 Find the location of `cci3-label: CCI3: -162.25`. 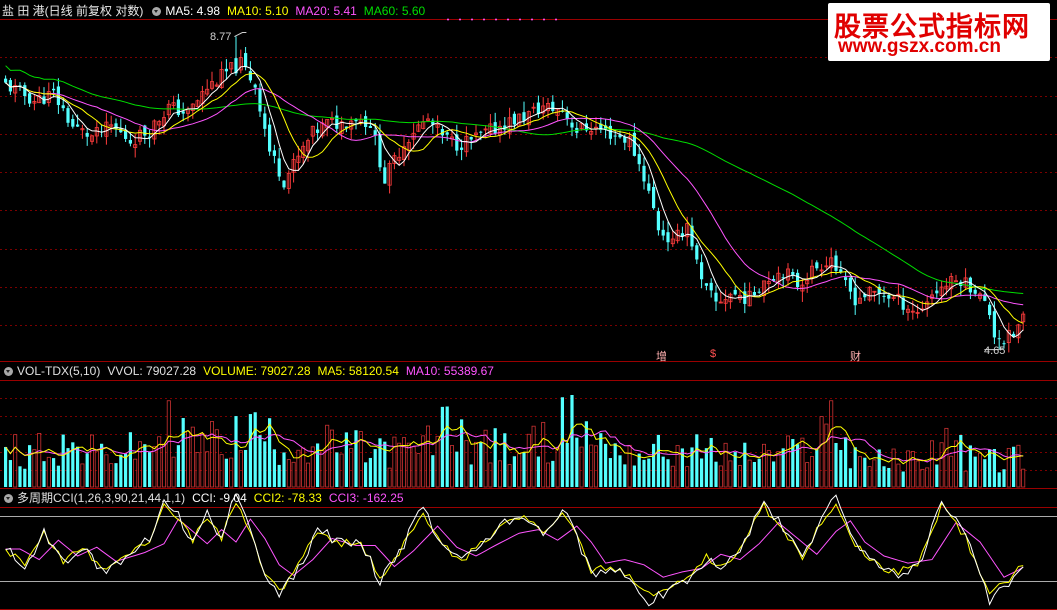

cci3-label: CCI3: -162.25 is located at coordinates (366, 498).